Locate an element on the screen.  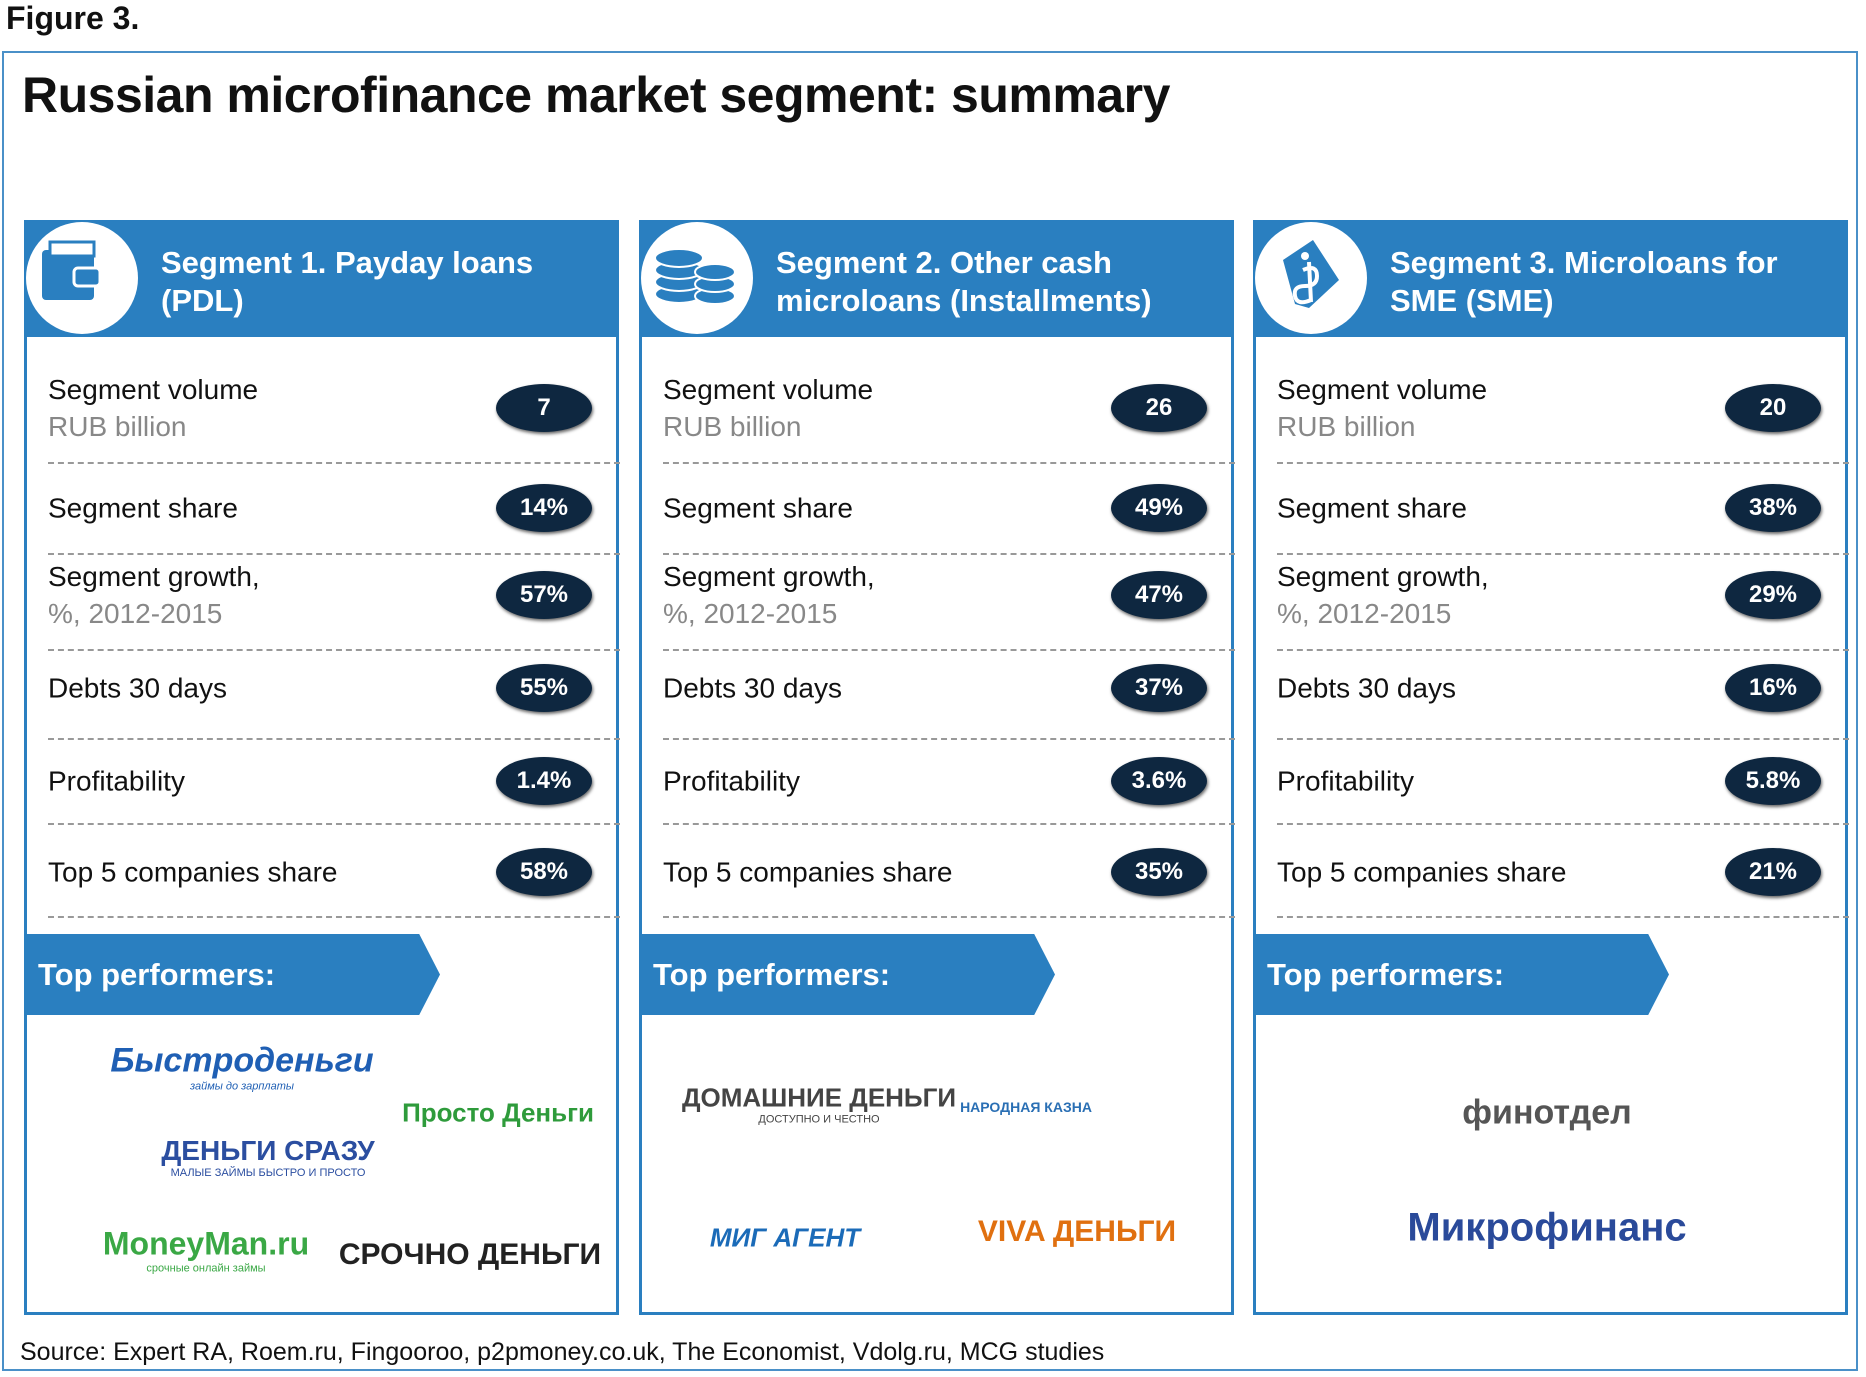
segment-title-line: microloans (Installments) is located at coordinates (964, 300).